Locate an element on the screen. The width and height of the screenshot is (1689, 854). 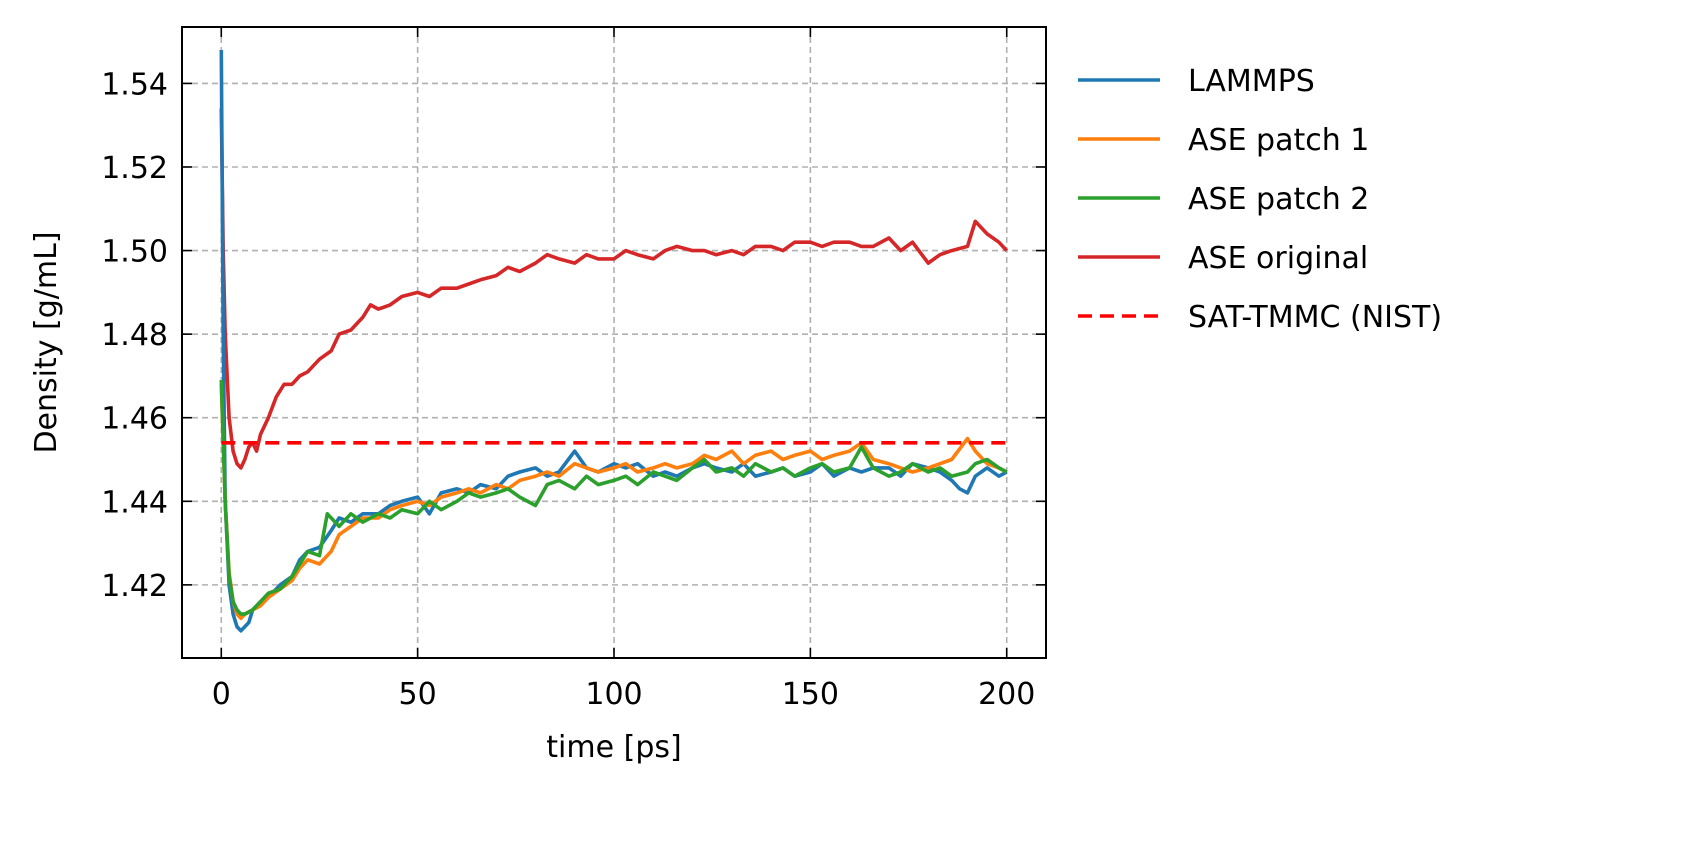
x-tick-label: 50 is located at coordinates (418, 694).